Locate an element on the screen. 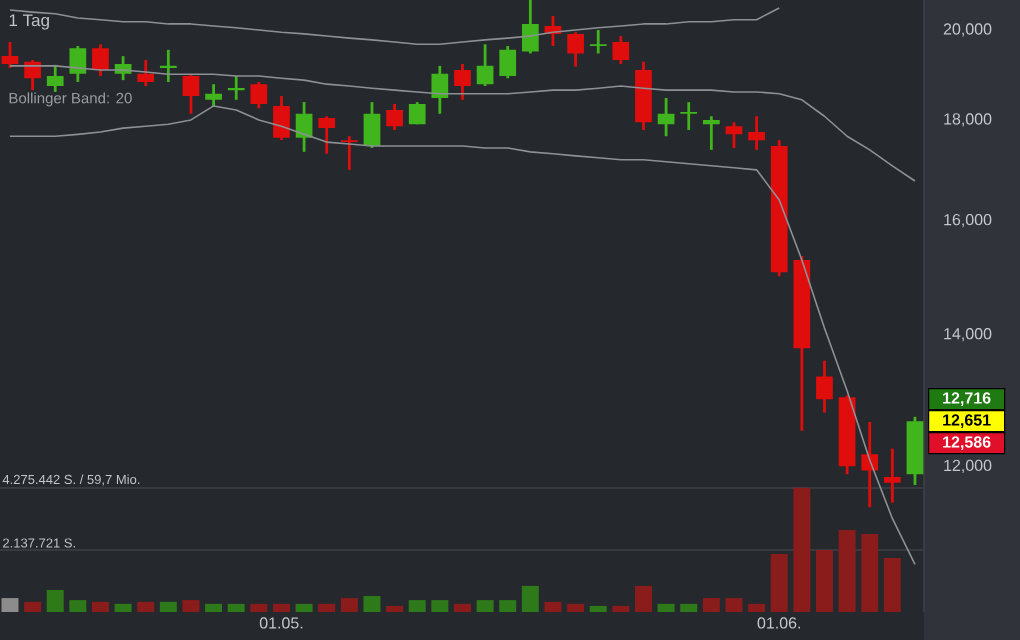 This screenshot has width=1020, height=640. y-tick-label: 12,000 is located at coordinates (968, 466).